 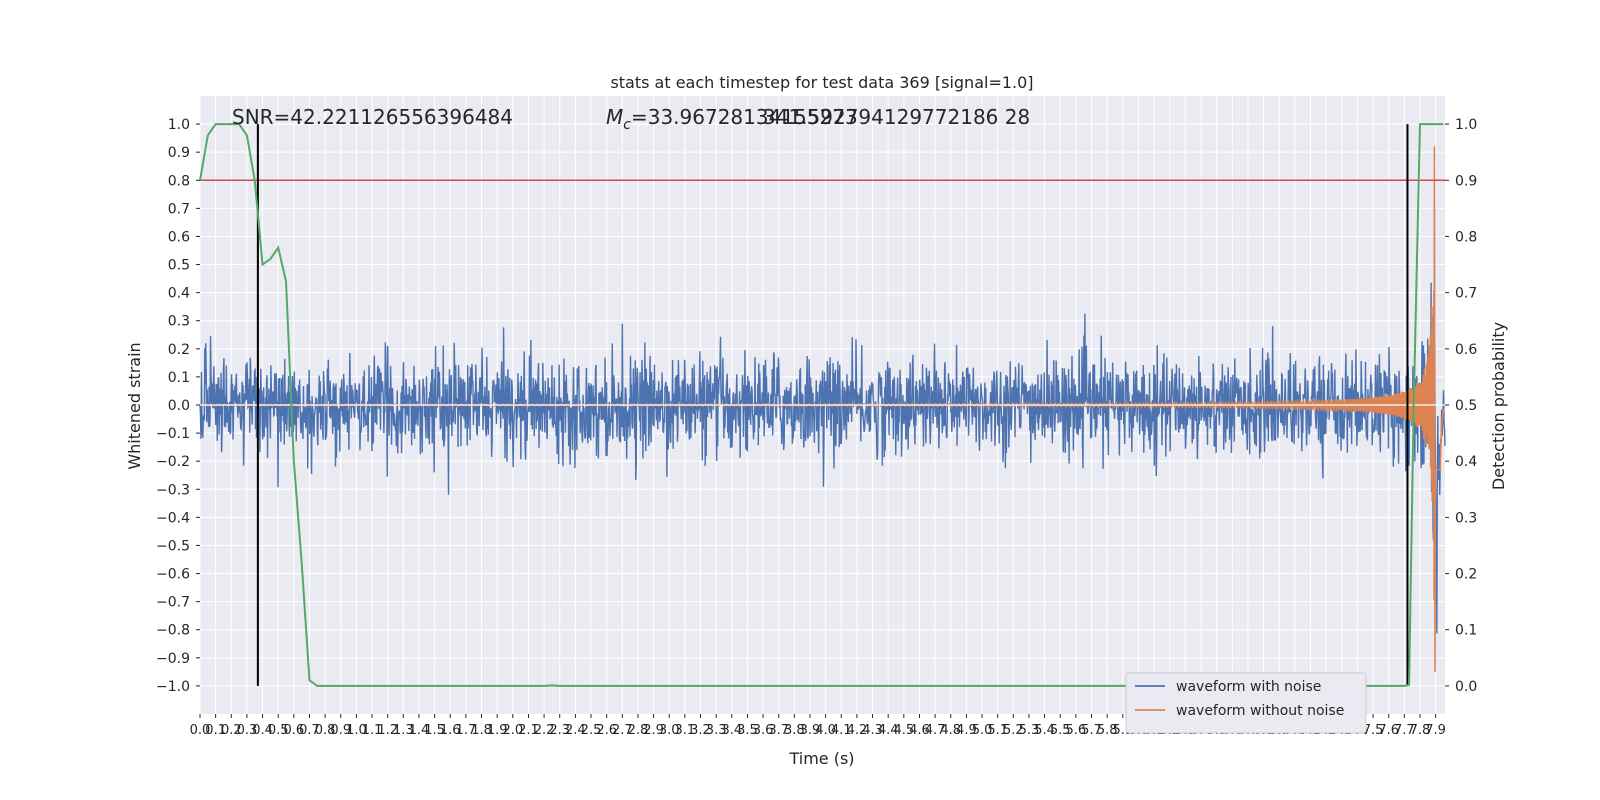 I want to click on x-tick-label: 0.8, so click(x=325, y=730).